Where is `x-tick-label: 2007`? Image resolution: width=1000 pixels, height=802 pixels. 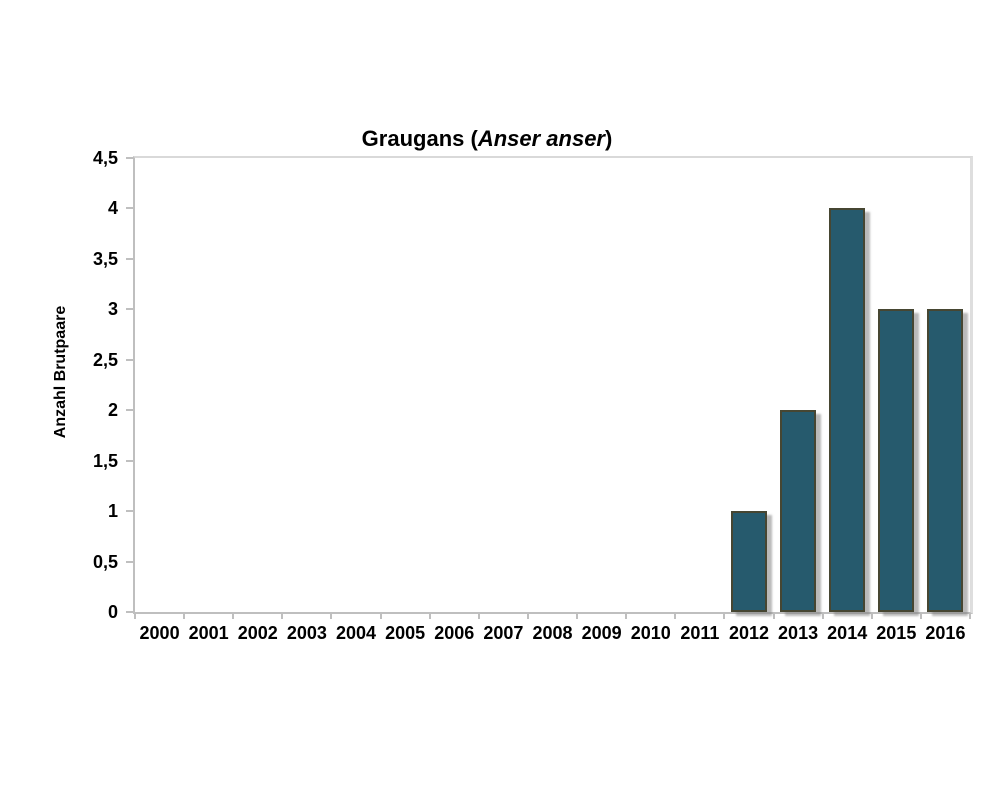 x-tick-label: 2007 is located at coordinates (503, 633).